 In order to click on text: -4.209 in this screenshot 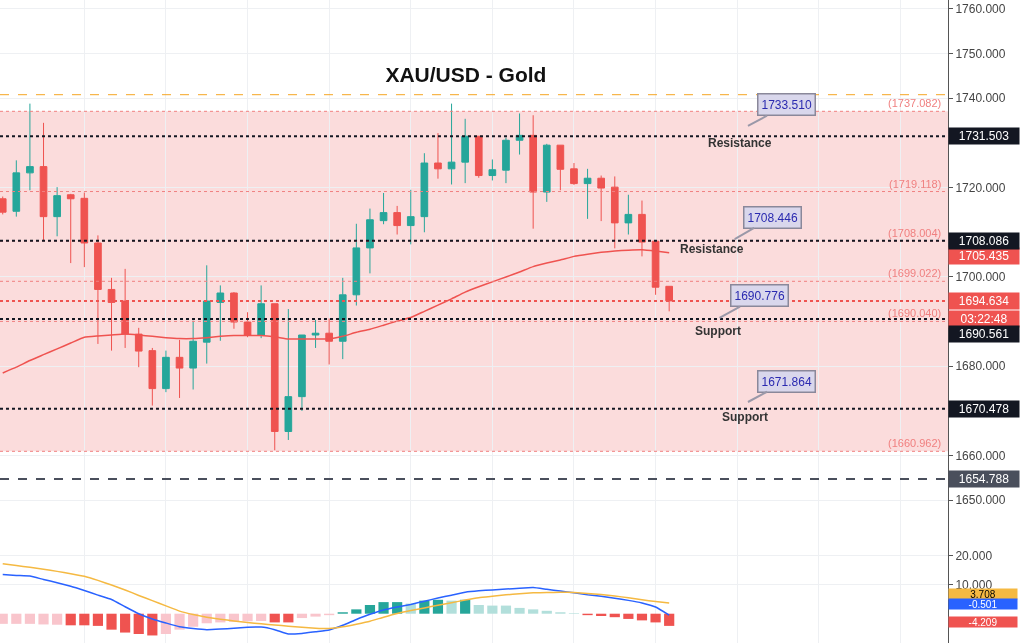, I will do `click(983, 622)`.